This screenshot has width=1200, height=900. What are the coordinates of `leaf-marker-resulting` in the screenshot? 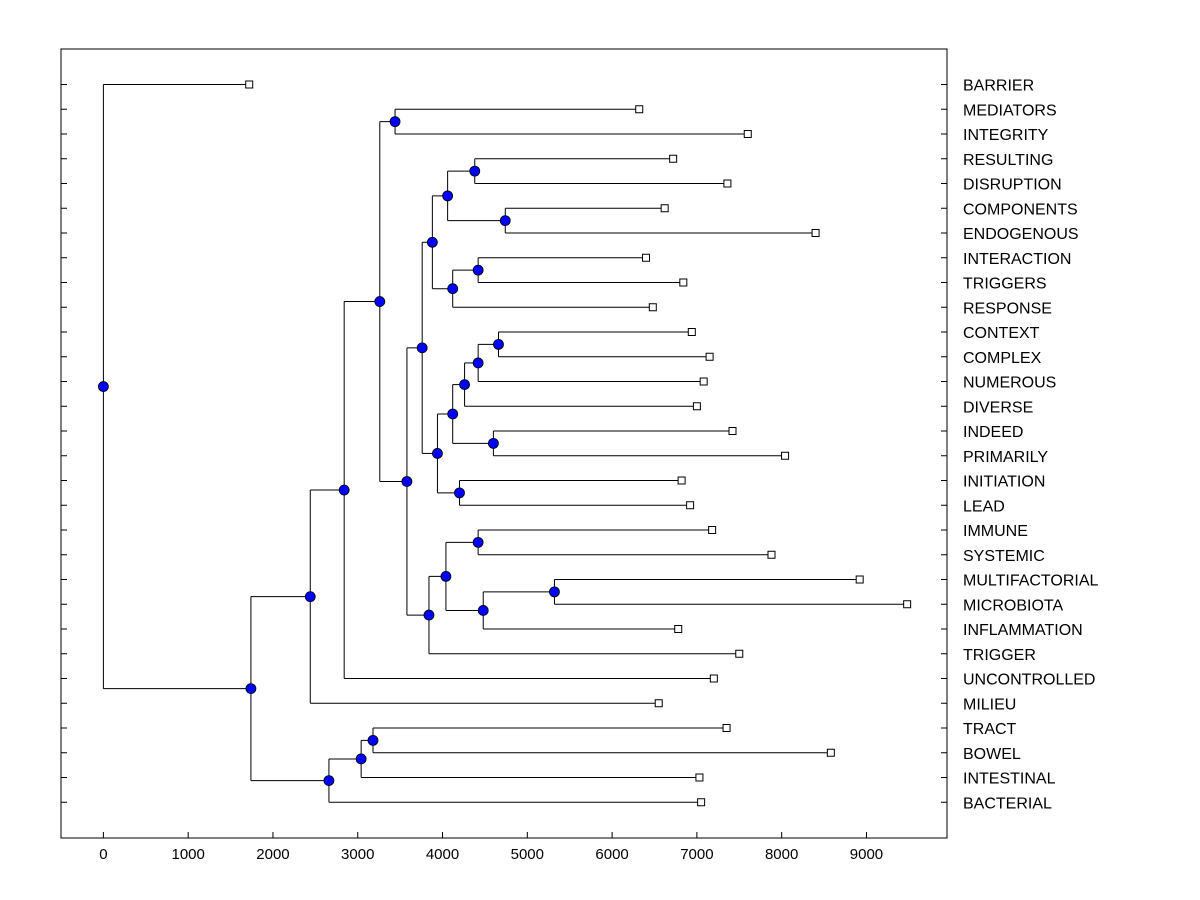 It's located at (673, 158).